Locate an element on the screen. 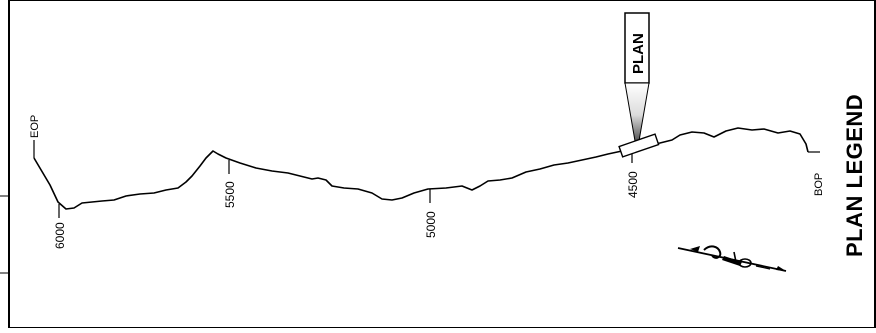 The height and width of the screenshot is (333, 876). plan-callout: PLAN is located at coordinates (639, 85).